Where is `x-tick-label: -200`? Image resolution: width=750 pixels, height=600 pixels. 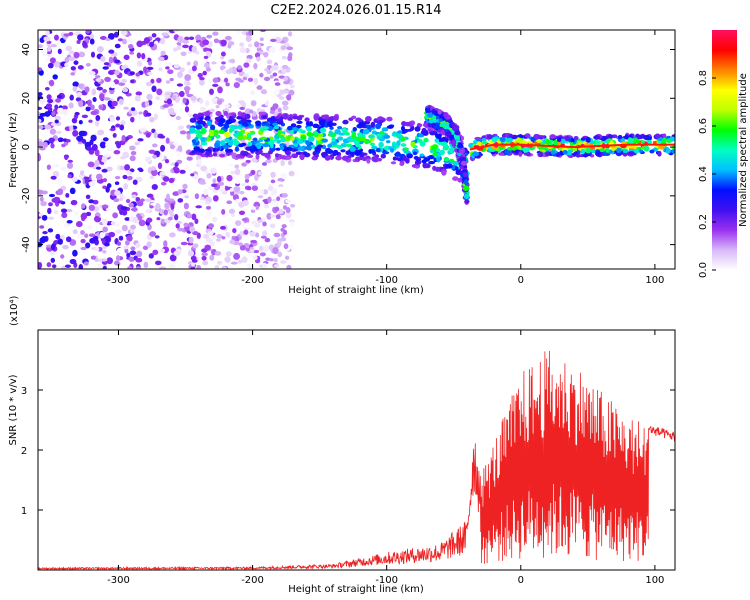
x-tick-label: -200 is located at coordinates (252, 280).